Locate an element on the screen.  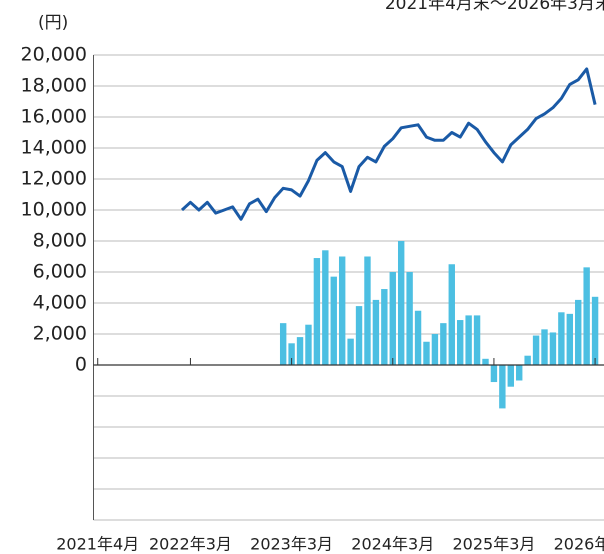
y-tick-label: 12,000 is located at coordinates (54, 179).